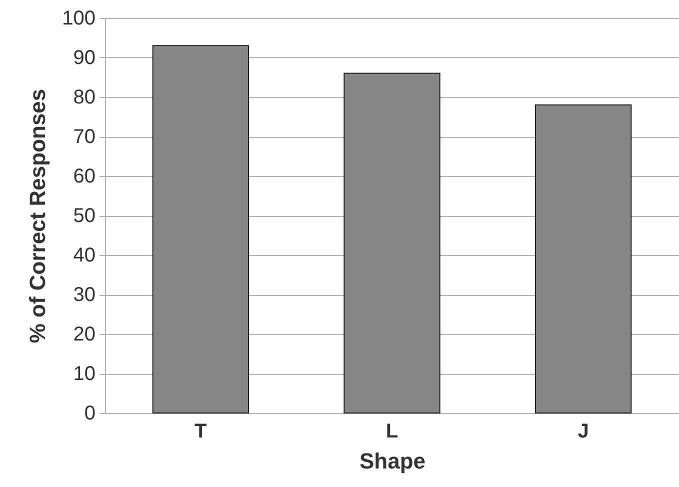 The width and height of the screenshot is (679, 487). I want to click on x-axis-title: Shape, so click(392, 461).